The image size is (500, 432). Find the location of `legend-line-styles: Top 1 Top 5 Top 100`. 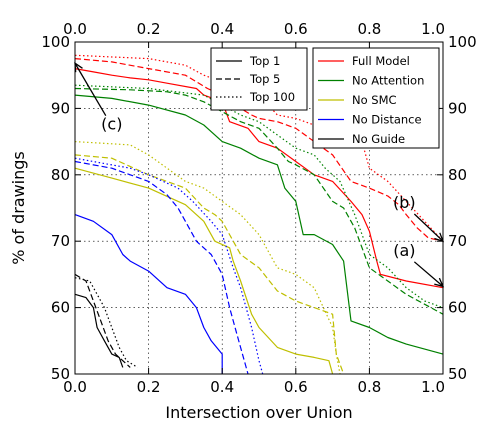

legend-line-styles: Top 1 Top 5 Top 100 is located at coordinates (259, 79).